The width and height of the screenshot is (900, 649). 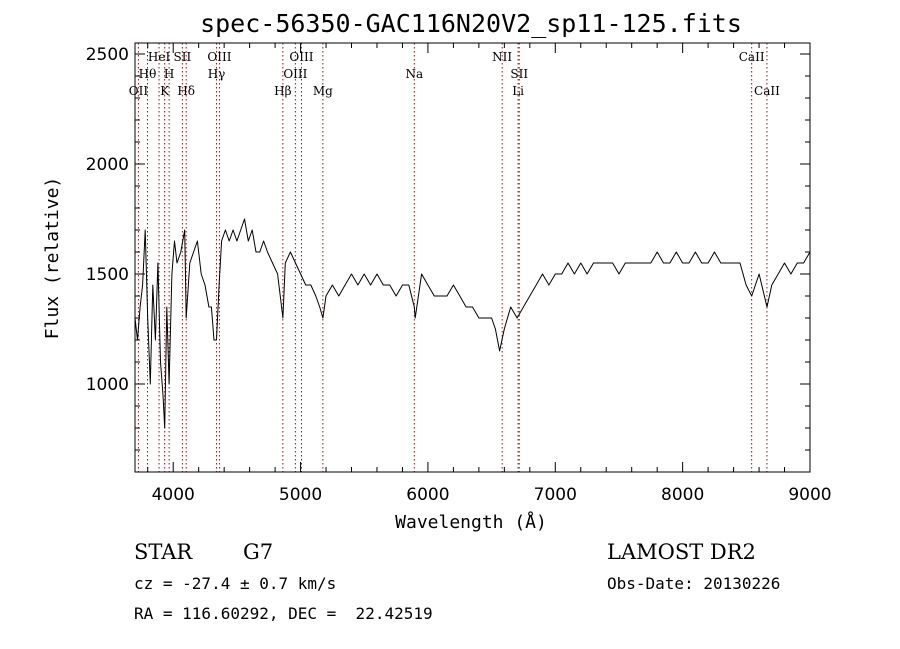 I want to click on spectral-line-label: Li, so click(x=518, y=91).